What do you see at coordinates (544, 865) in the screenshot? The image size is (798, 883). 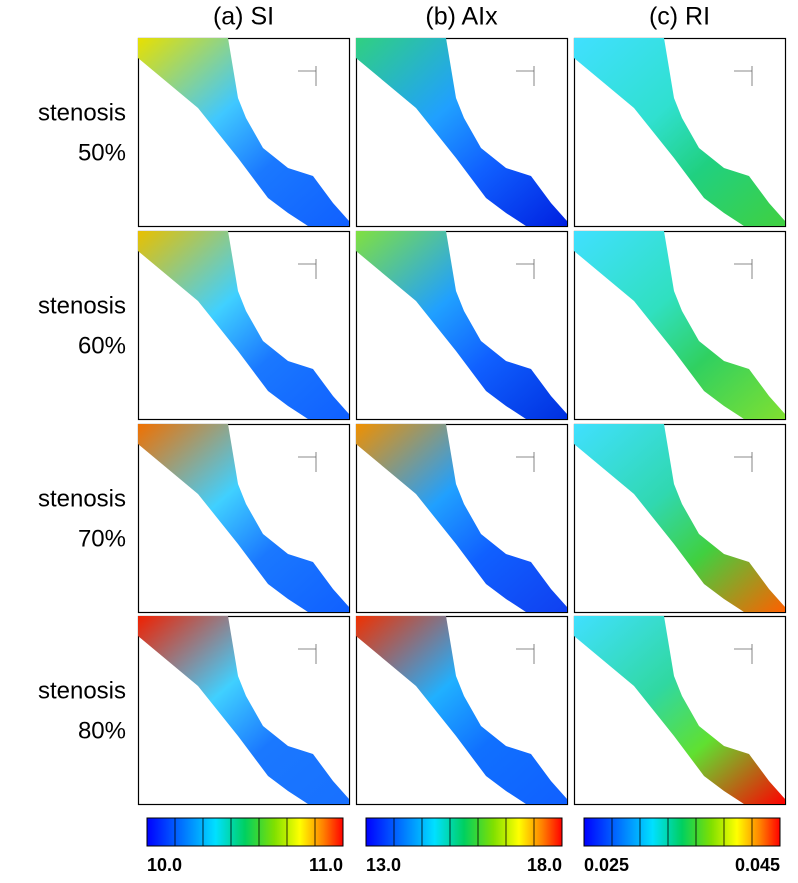 I see `colorbar-max: 18.0` at bounding box center [544, 865].